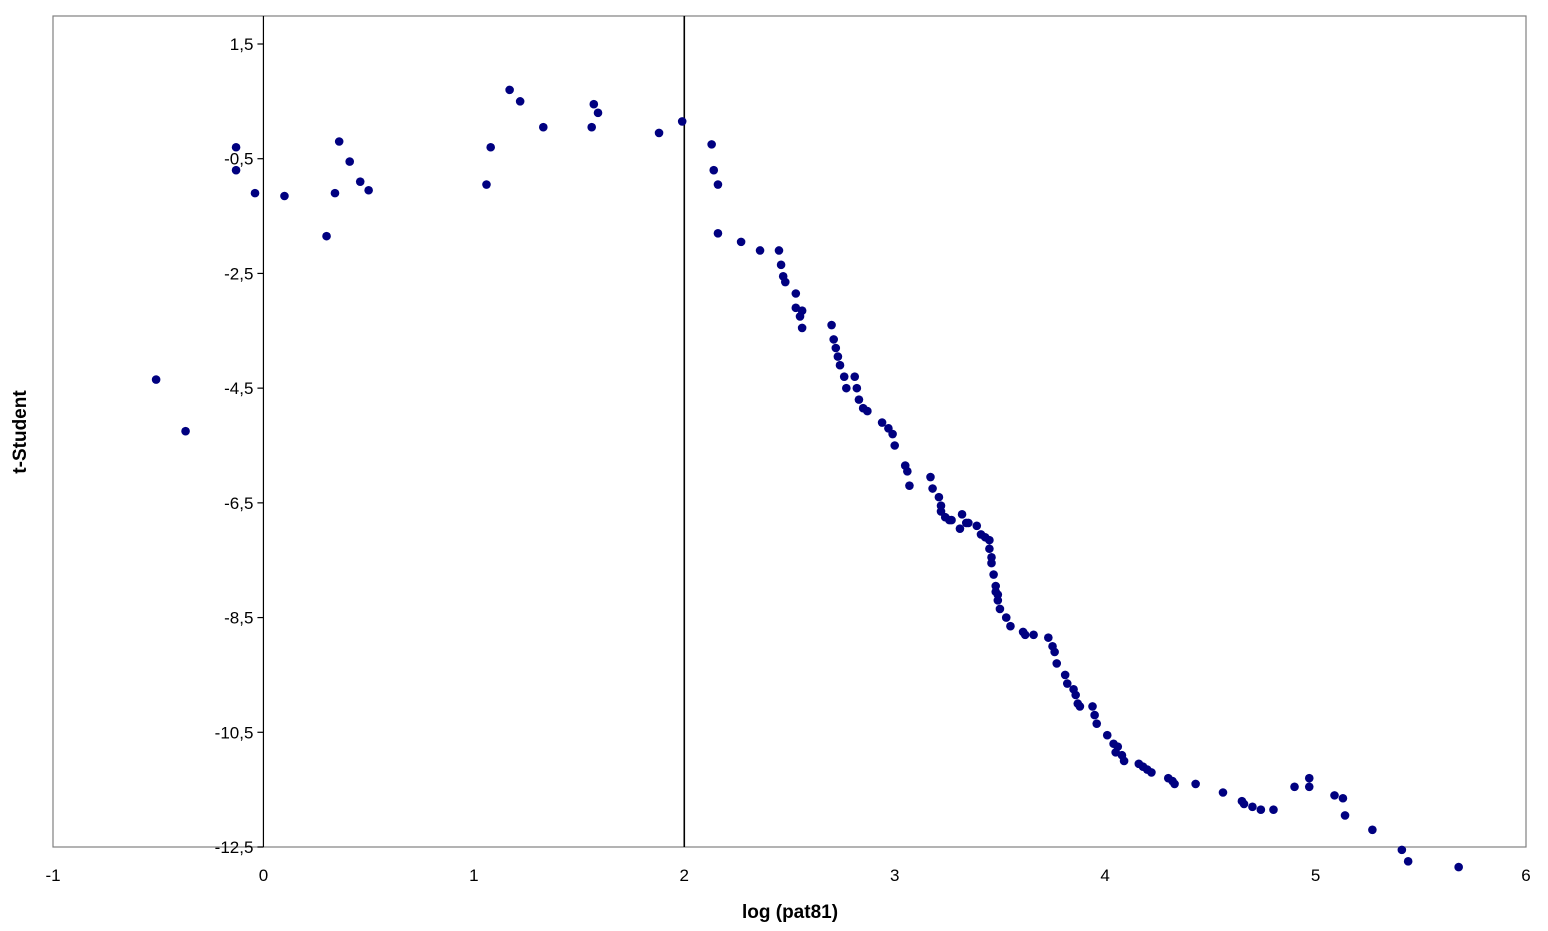 The width and height of the screenshot is (1548, 931). Describe the element at coordinates (263, 875) in the screenshot. I see `x-tick-label: 0` at that location.